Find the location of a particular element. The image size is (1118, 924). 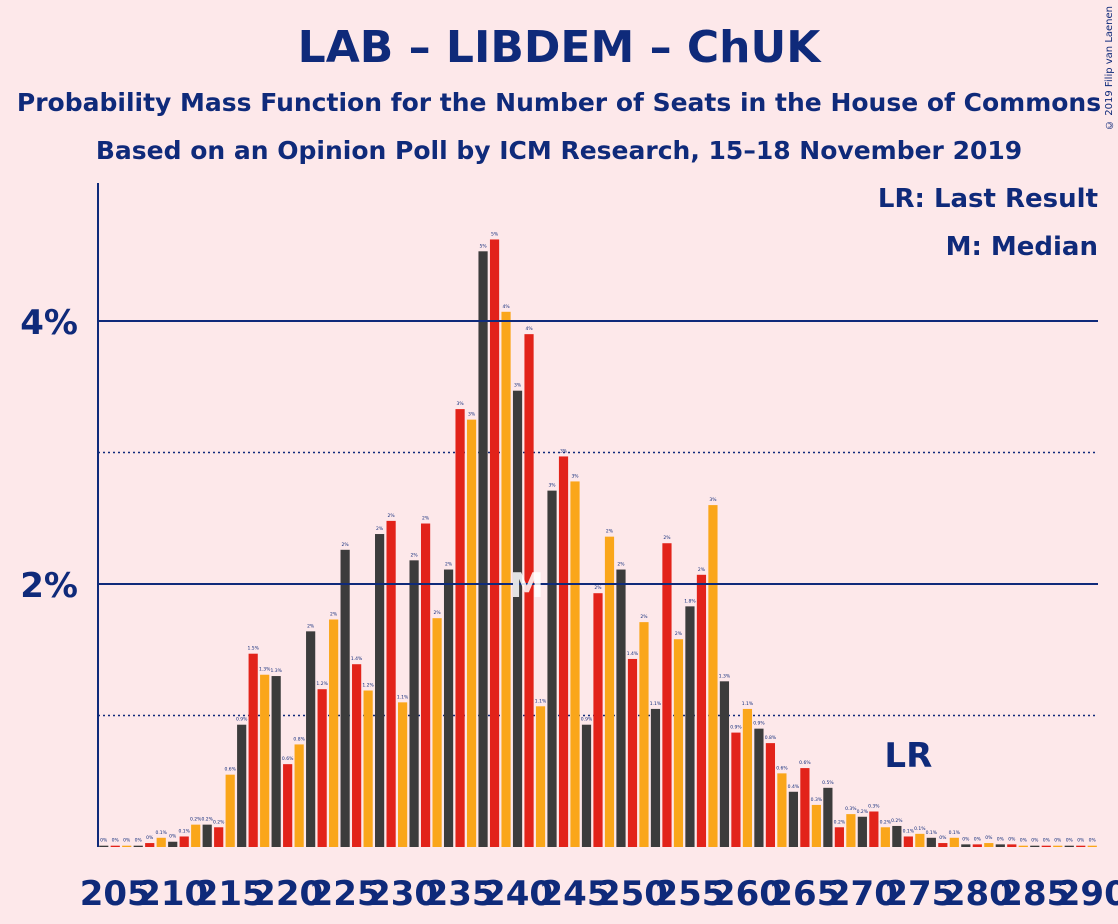

bar-label-281: 0% is located at coordinates (989, 838).